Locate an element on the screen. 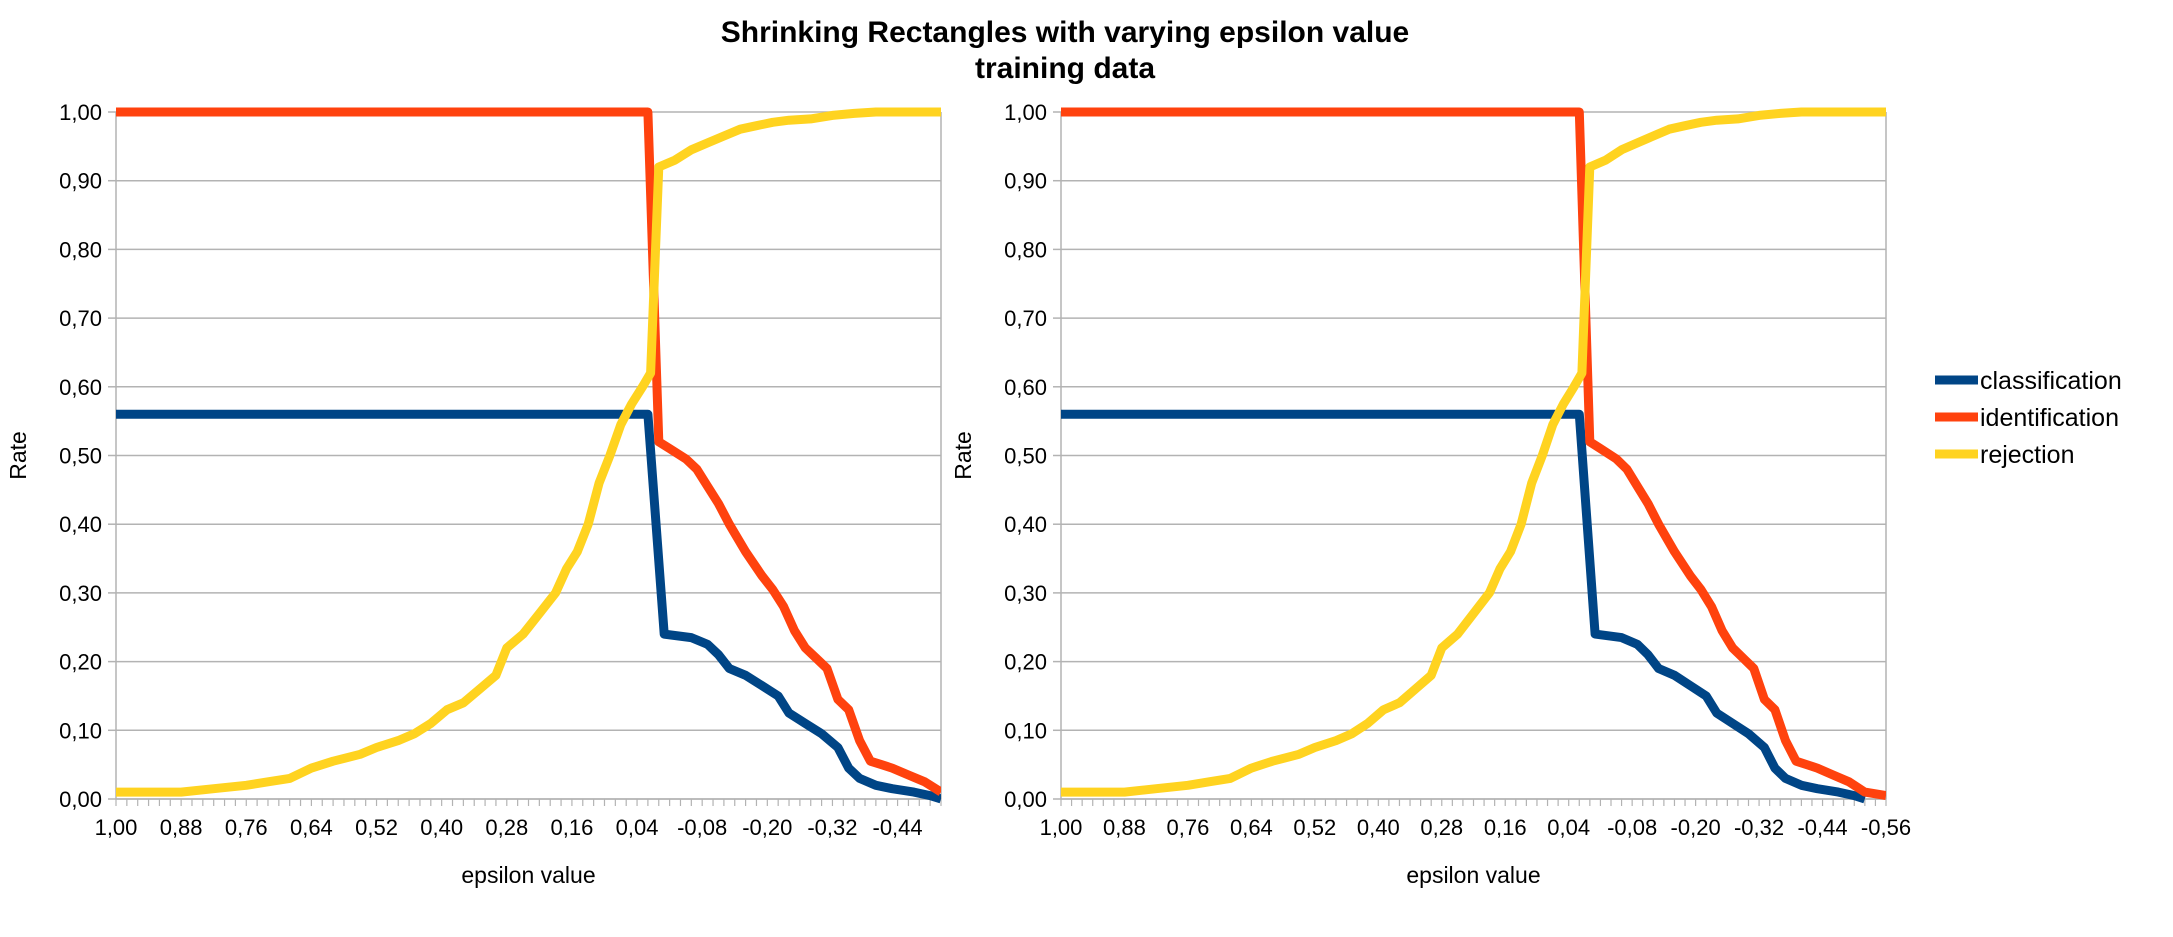 This screenshot has width=2173, height=937. chart-title-line2: training data is located at coordinates (1065, 68).